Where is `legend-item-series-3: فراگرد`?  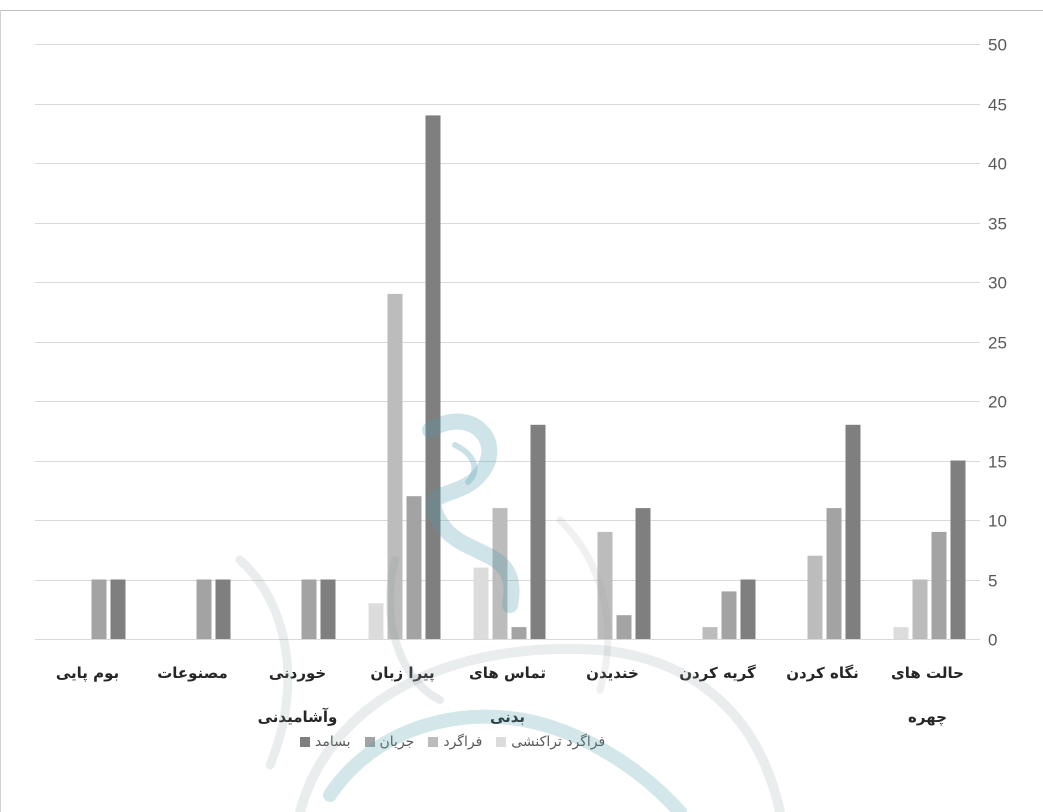 legend-item-series-3: فراگرد is located at coordinates (455, 742).